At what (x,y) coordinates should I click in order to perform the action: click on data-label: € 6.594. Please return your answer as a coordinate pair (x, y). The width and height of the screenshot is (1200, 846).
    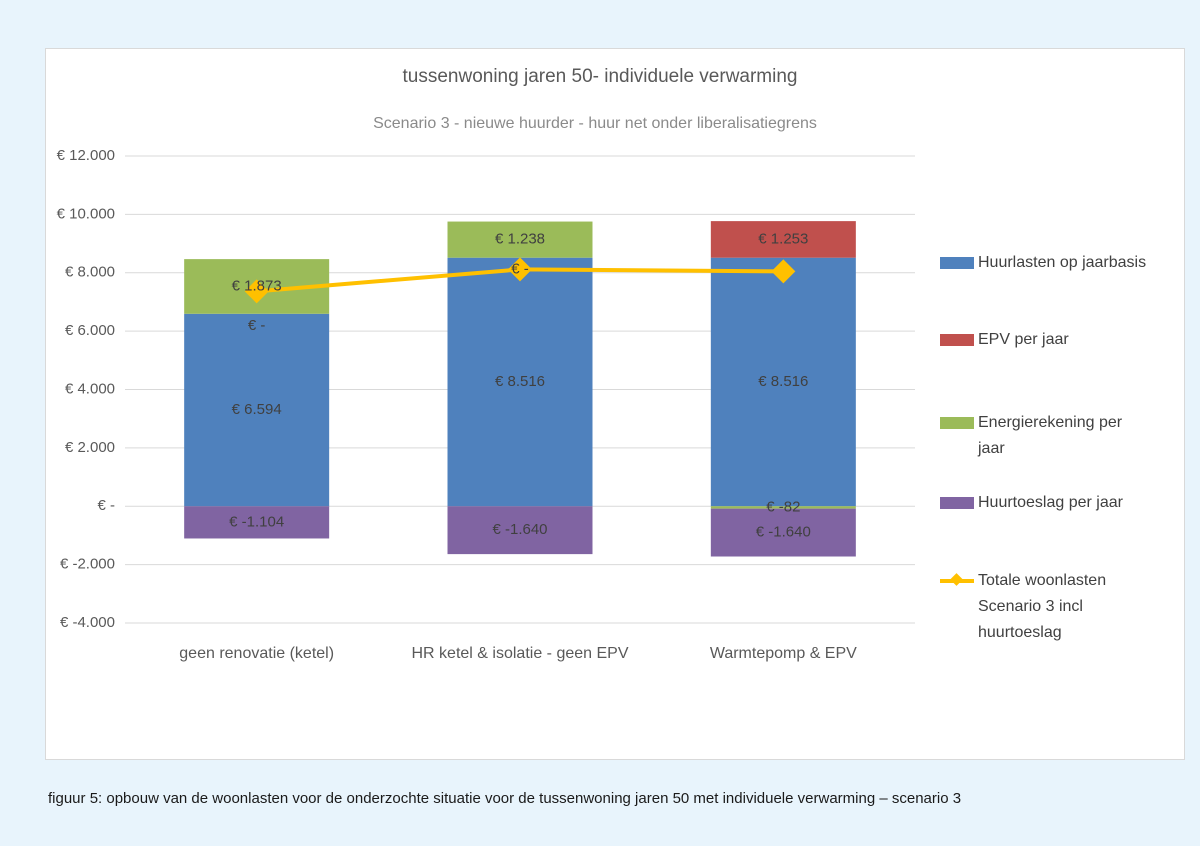
    Looking at the image, I should click on (257, 409).